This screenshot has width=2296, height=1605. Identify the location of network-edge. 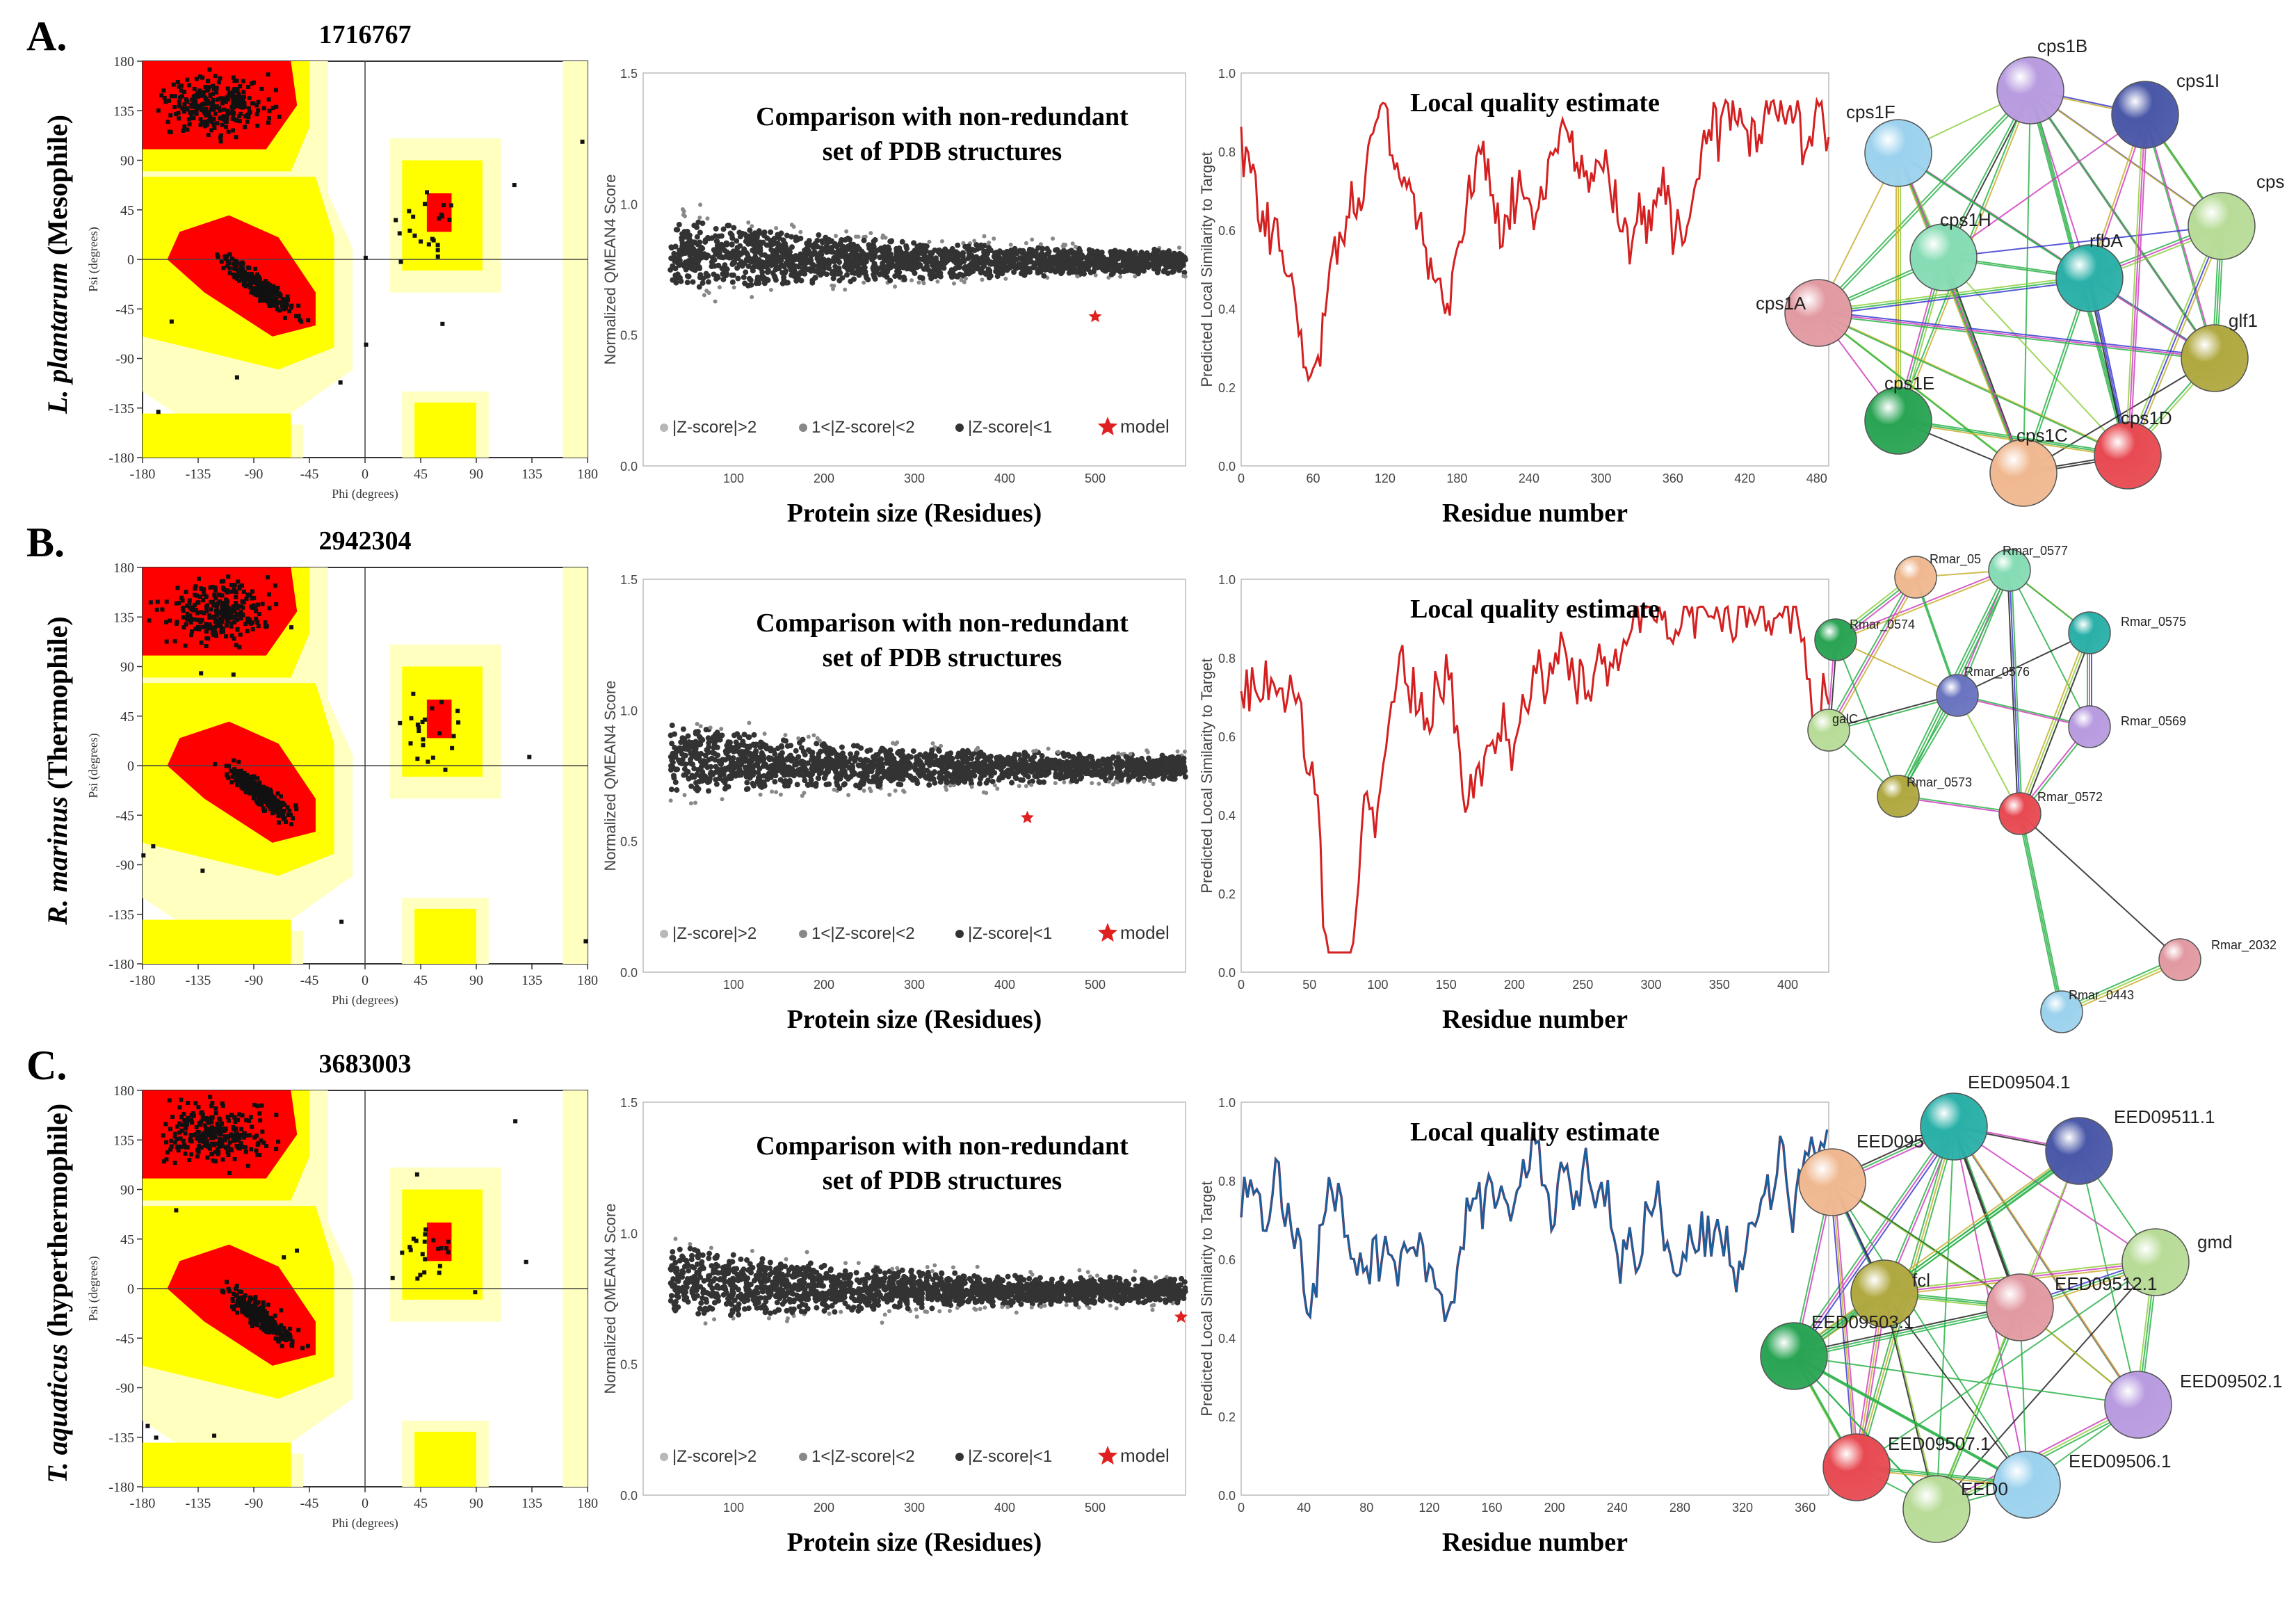
(1963, 315).